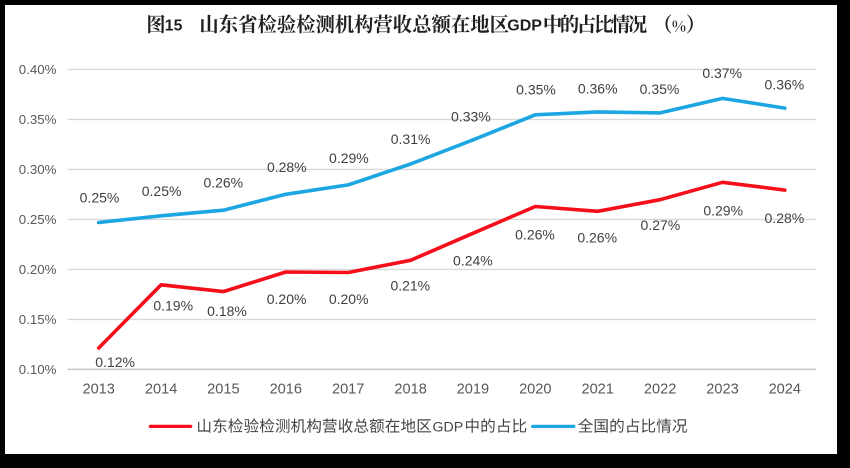  I want to click on svg-text: 2015, so click(223, 390).